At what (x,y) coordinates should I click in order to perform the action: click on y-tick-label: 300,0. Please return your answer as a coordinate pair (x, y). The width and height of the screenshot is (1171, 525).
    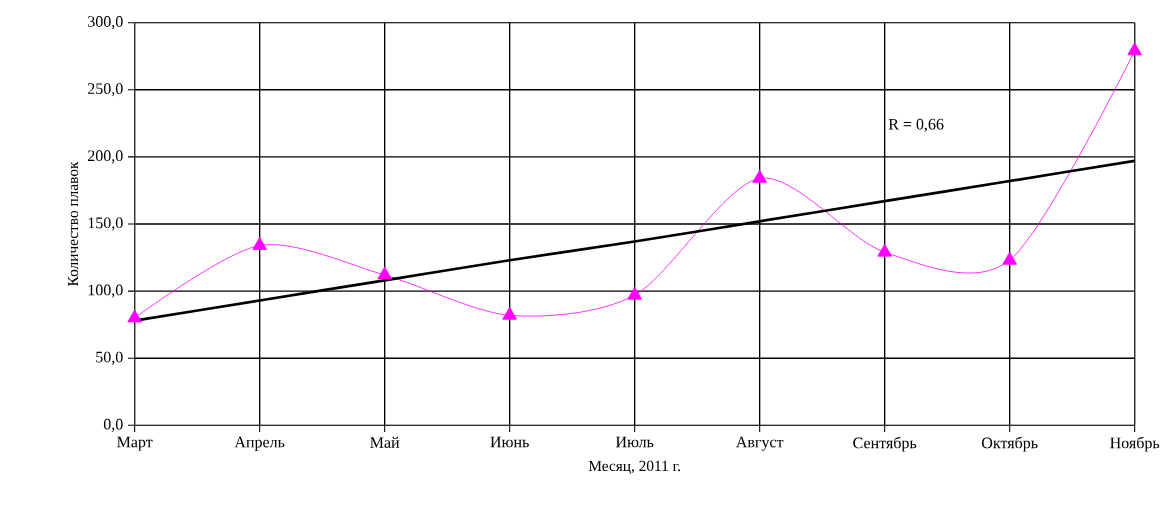
    Looking at the image, I should click on (105, 23).